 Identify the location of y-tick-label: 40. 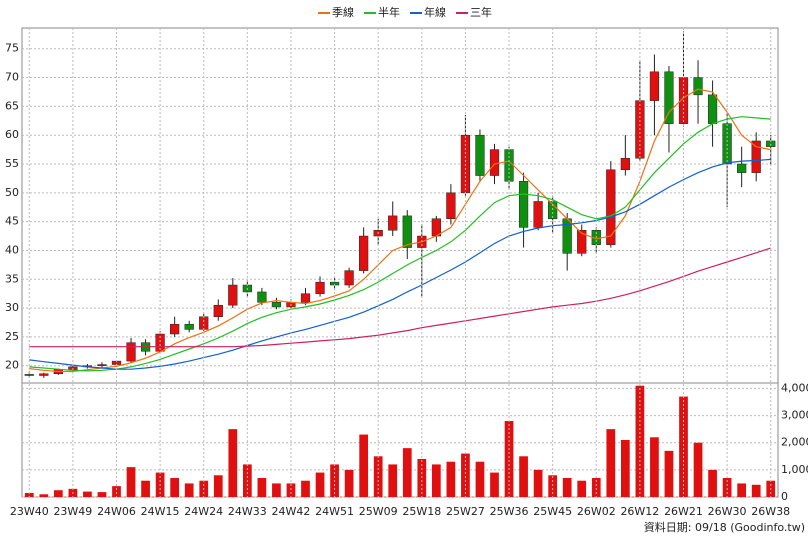
(12, 249).